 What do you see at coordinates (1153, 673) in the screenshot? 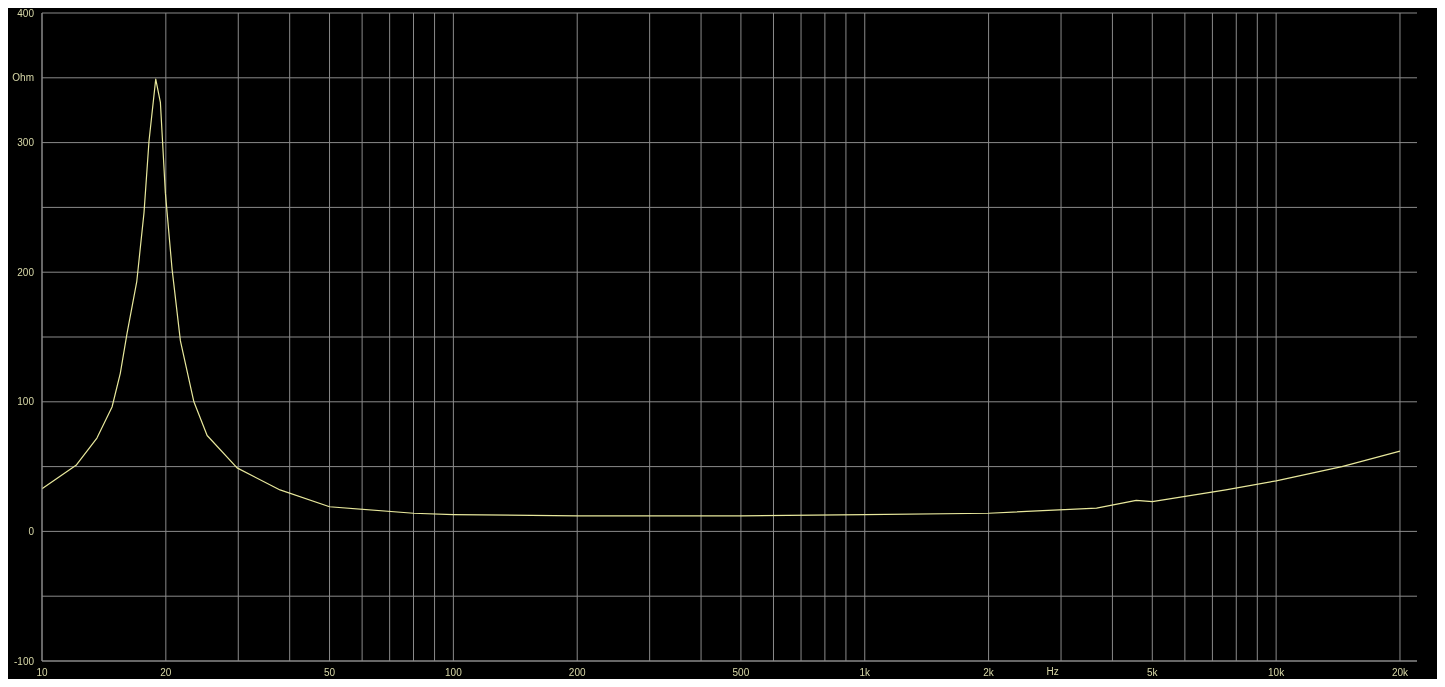
I see `x-tick-label: 5k` at bounding box center [1153, 673].